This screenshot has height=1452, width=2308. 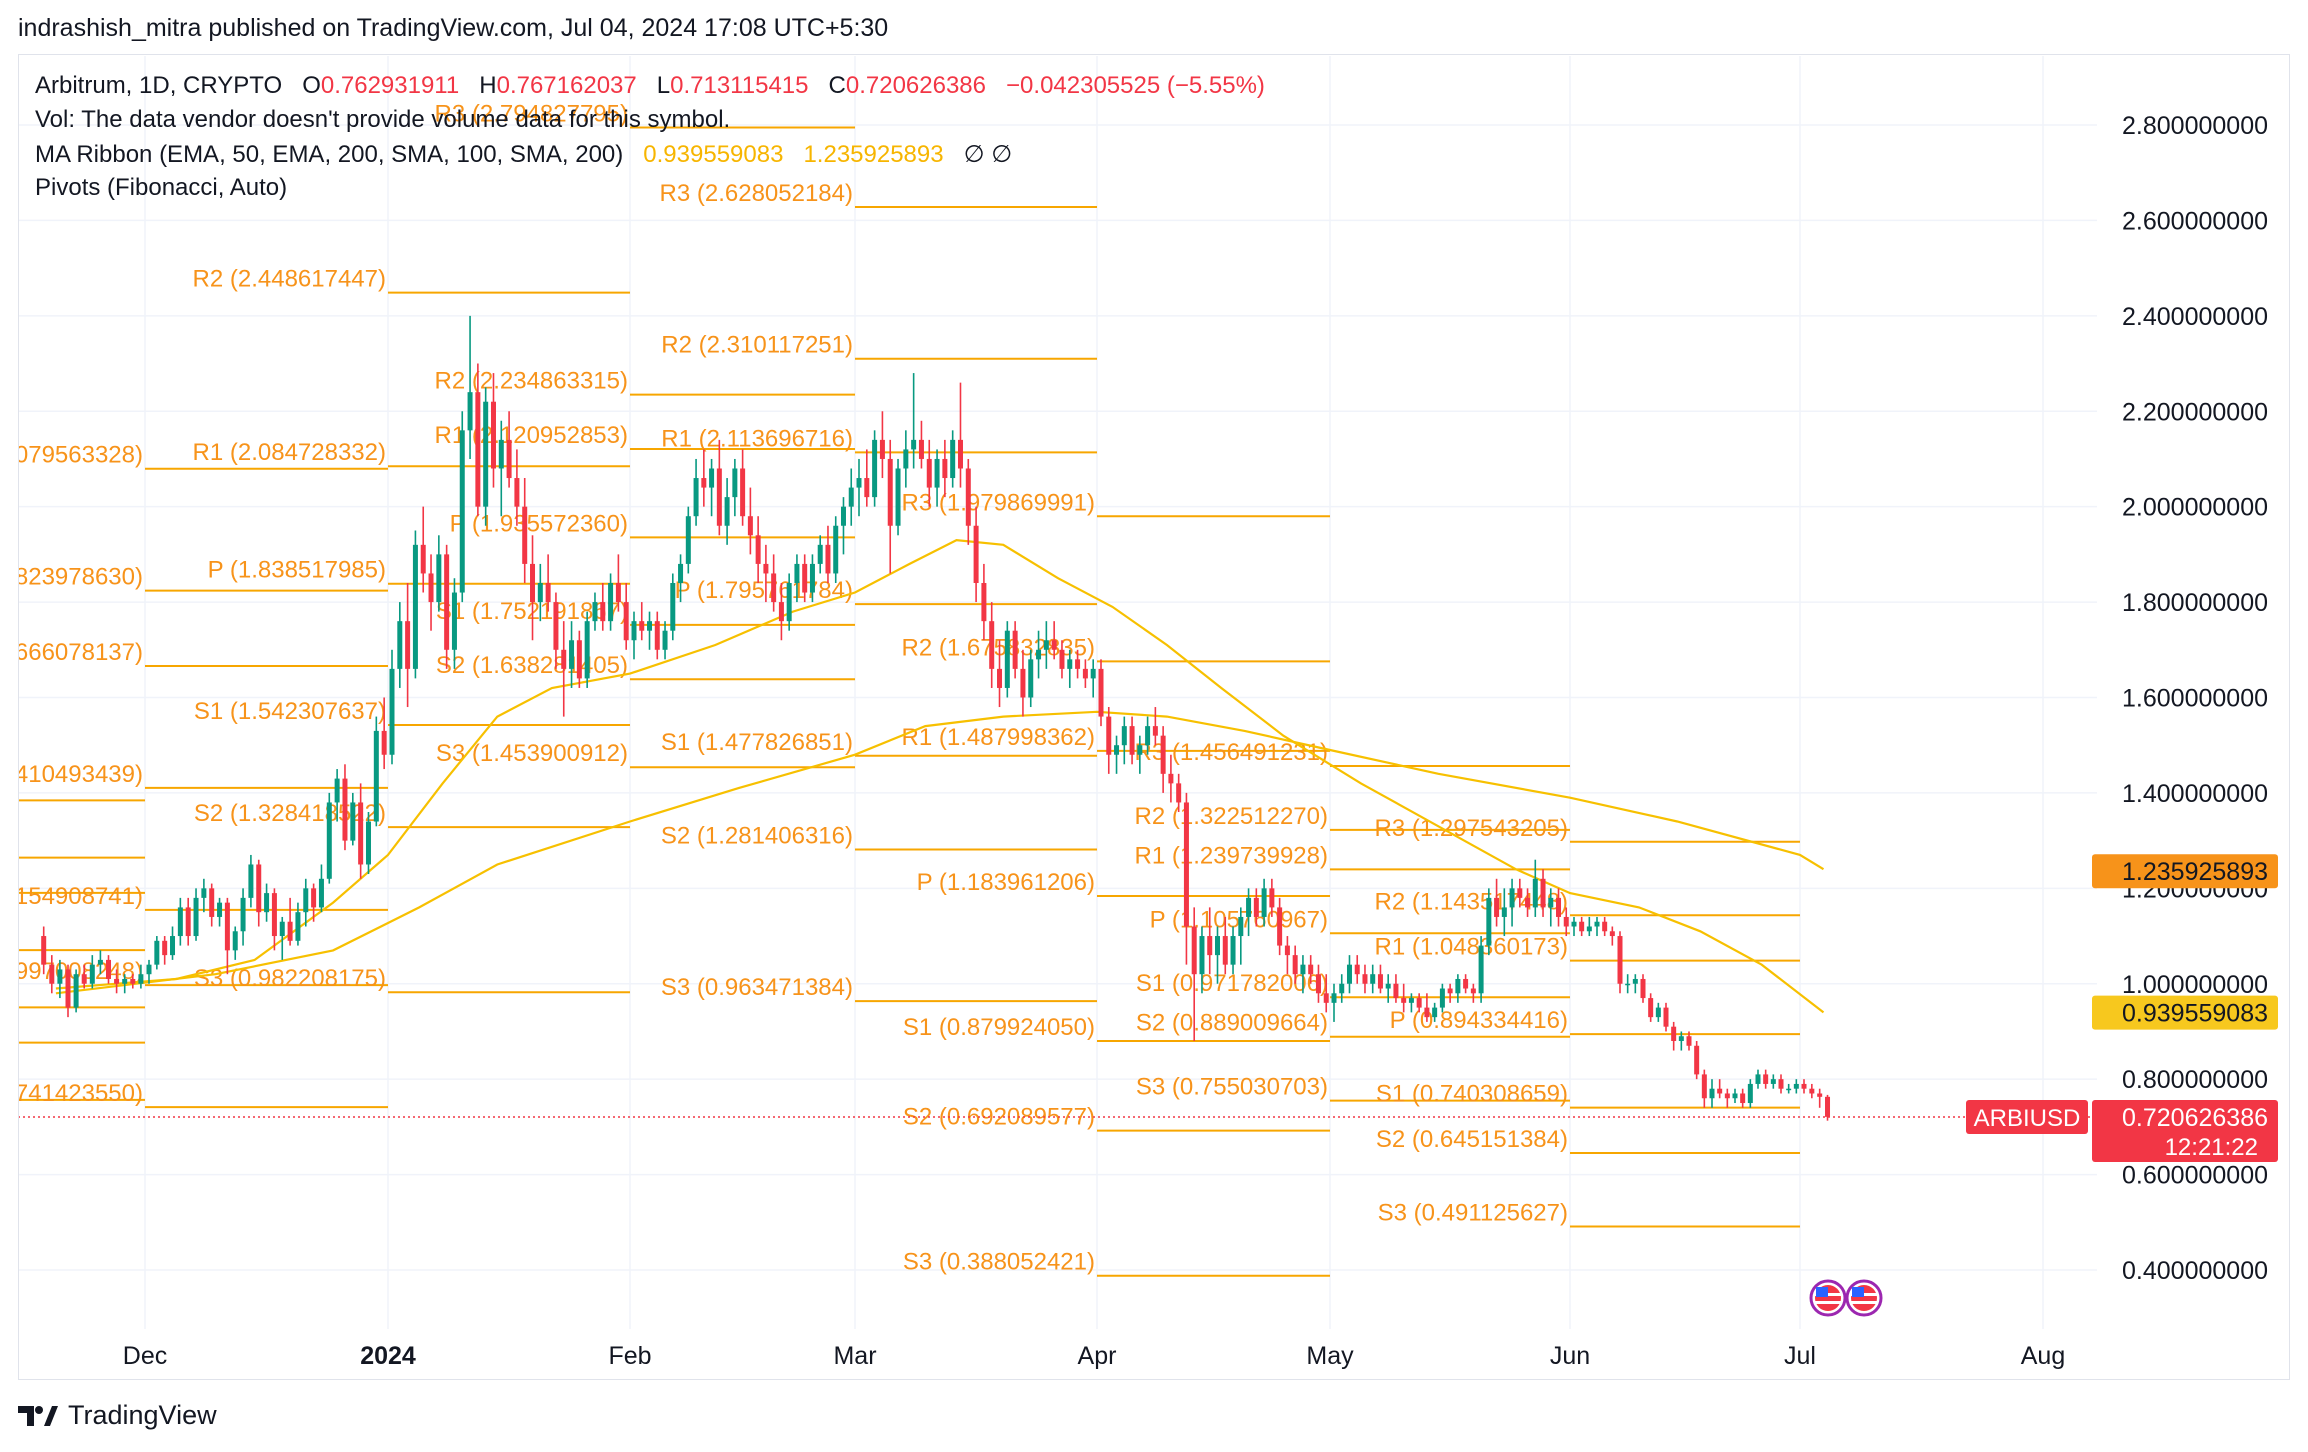 What do you see at coordinates (1471, 828) in the screenshot?
I see `pivot-label-r3: R3 (1.297543205)` at bounding box center [1471, 828].